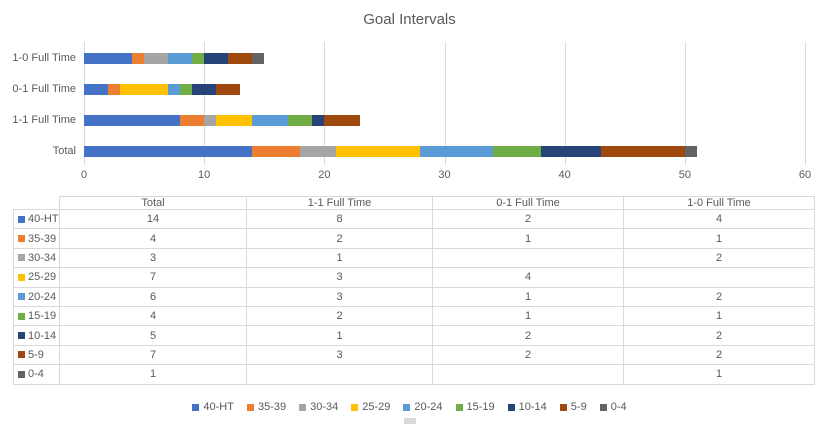  Describe the element at coordinates (376, 407) in the screenshot. I see `legend-label: 25-29` at that location.